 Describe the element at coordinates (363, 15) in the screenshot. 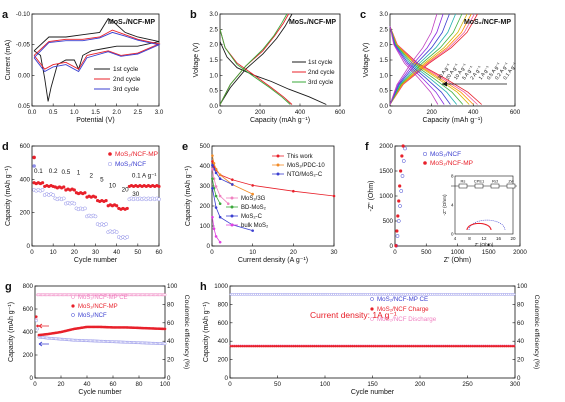

I see `panel-letter: c` at that location.